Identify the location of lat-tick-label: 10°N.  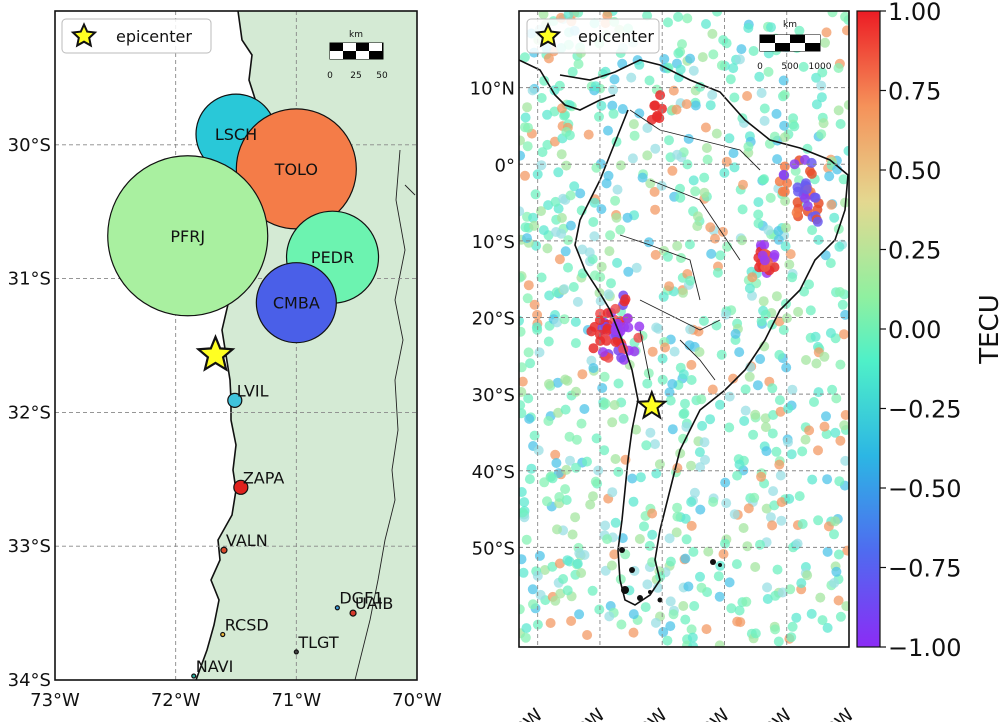
(492, 89).